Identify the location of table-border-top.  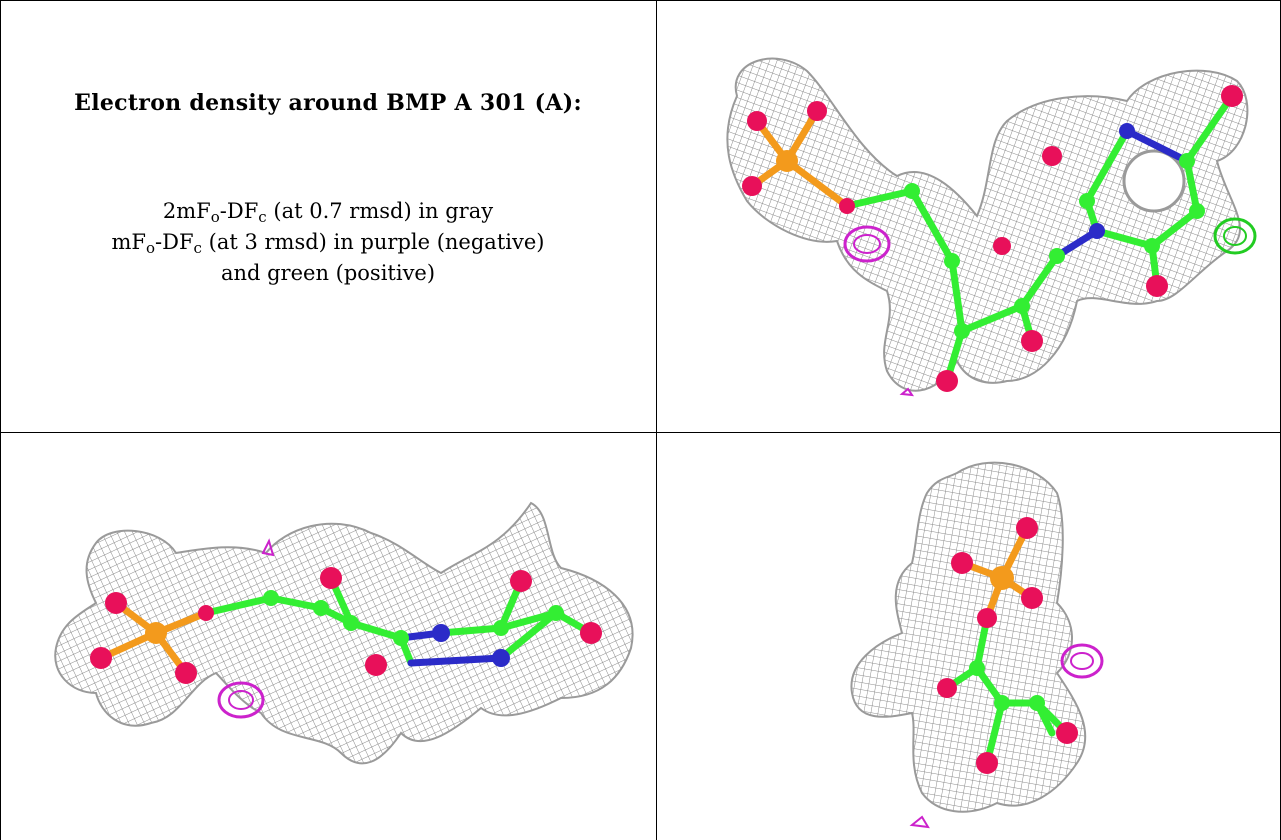
(640, 0).